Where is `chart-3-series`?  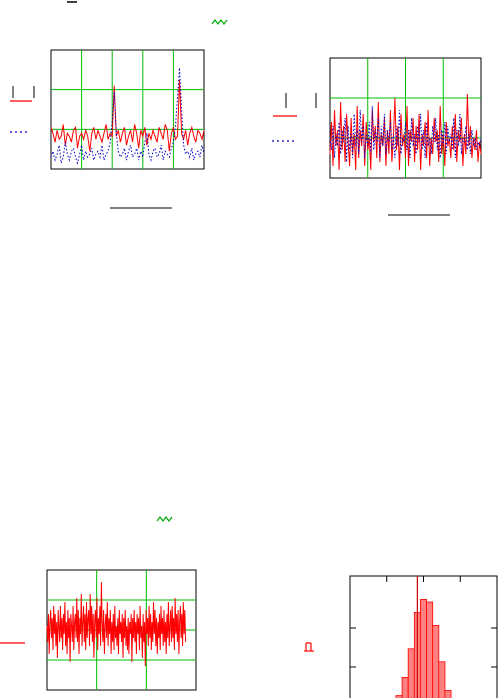
chart-3-series is located at coordinates (116, 624).